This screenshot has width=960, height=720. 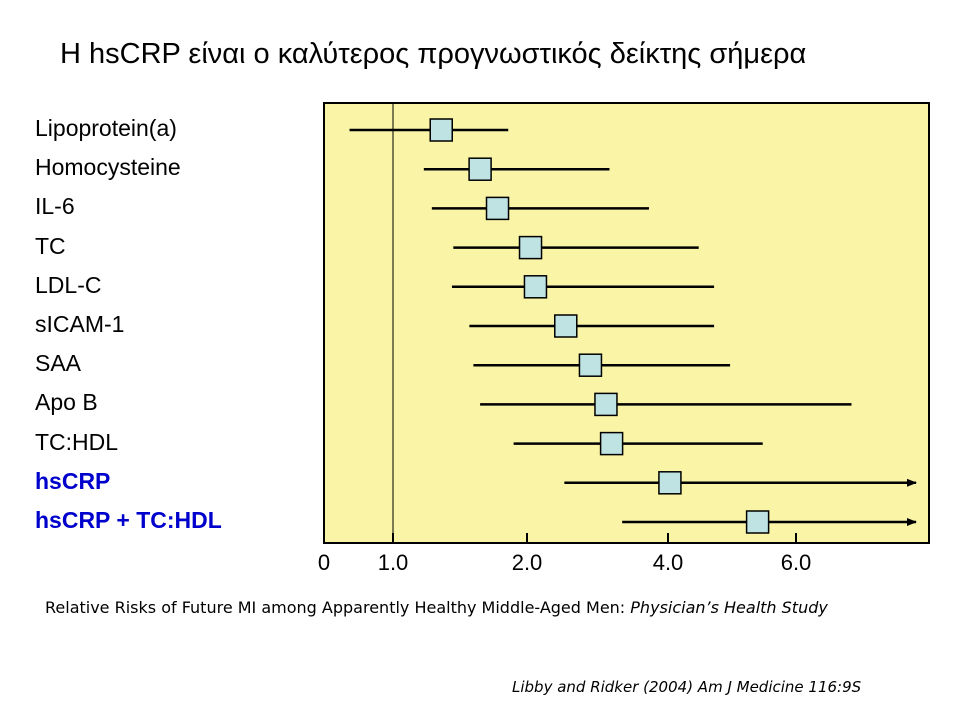 What do you see at coordinates (106, 128) in the screenshot?
I see `row-label: Lipoprotein(a)` at bounding box center [106, 128].